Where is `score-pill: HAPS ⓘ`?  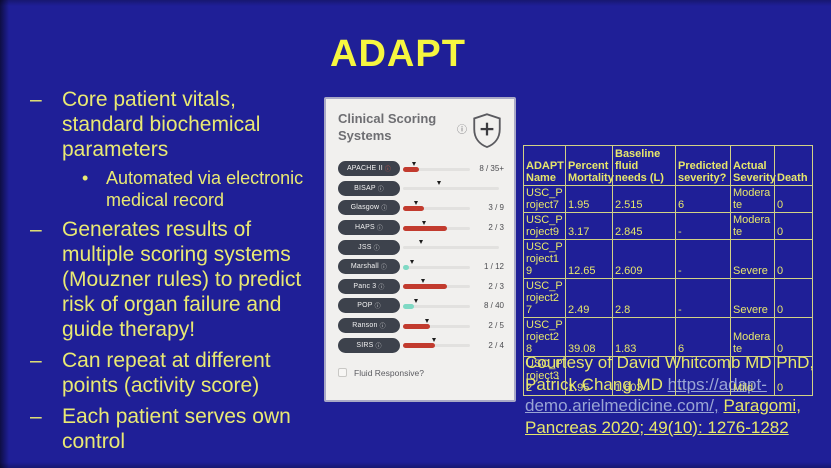
score-pill: HAPS ⓘ is located at coordinates (369, 228).